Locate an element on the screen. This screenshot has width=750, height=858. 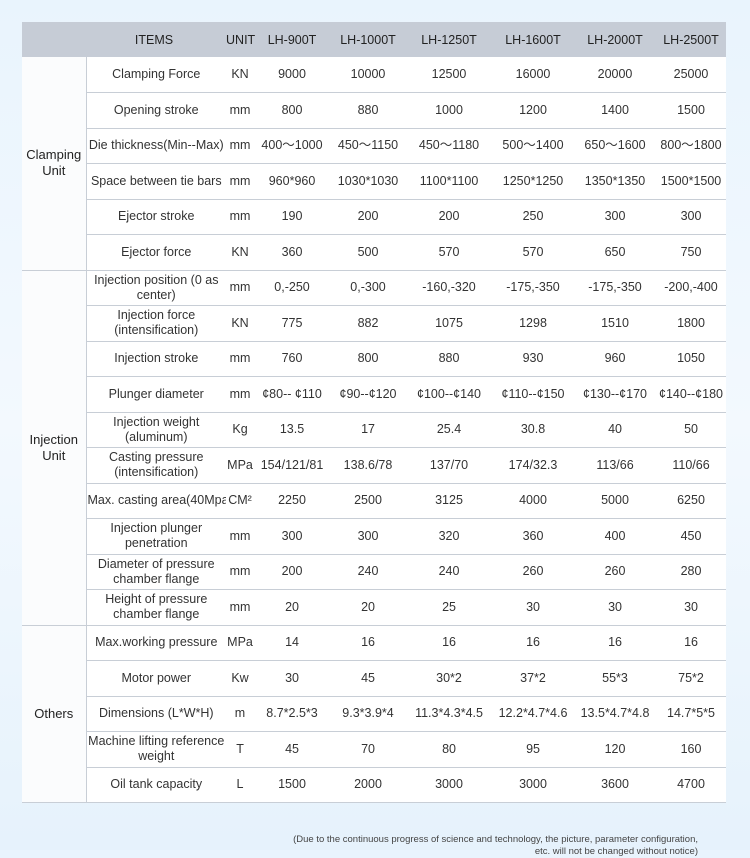
value-cell: 1050 is located at coordinates (691, 359).